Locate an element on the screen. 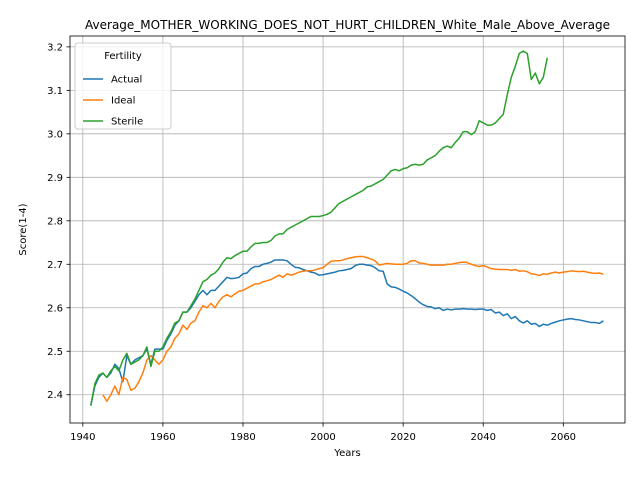 Image resolution: width=640 pixels, height=480 pixels. legend: Fertility Actual Ideal Sterile is located at coordinates (123, 86).